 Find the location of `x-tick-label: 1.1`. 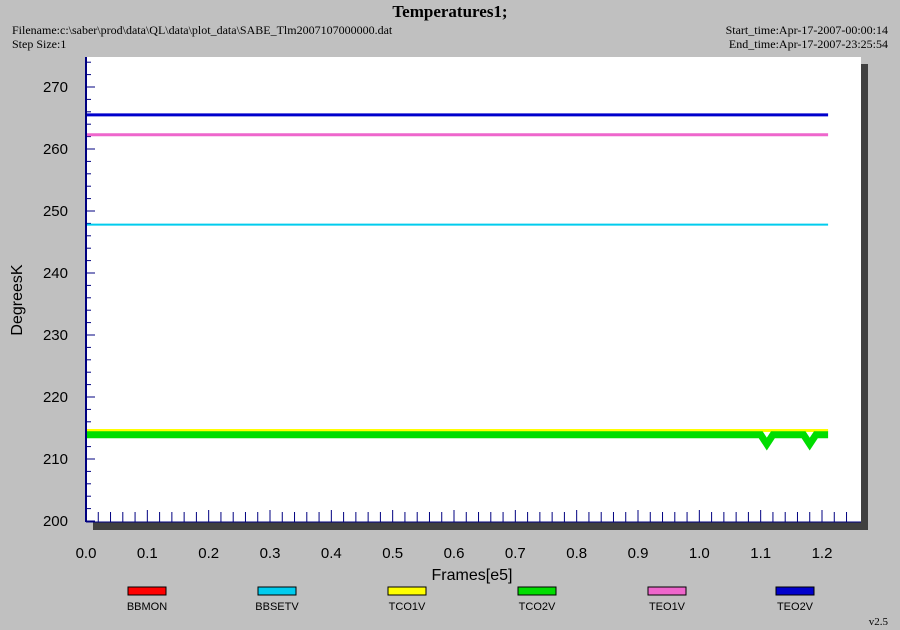

x-tick-label: 1.1 is located at coordinates (760, 553).